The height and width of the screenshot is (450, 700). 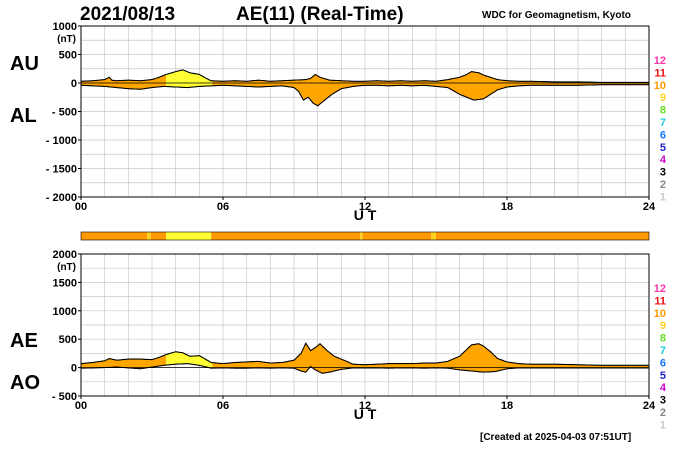 What do you see at coordinates (128, 14) in the screenshot?
I see `date-label: 2021/08/13` at bounding box center [128, 14].